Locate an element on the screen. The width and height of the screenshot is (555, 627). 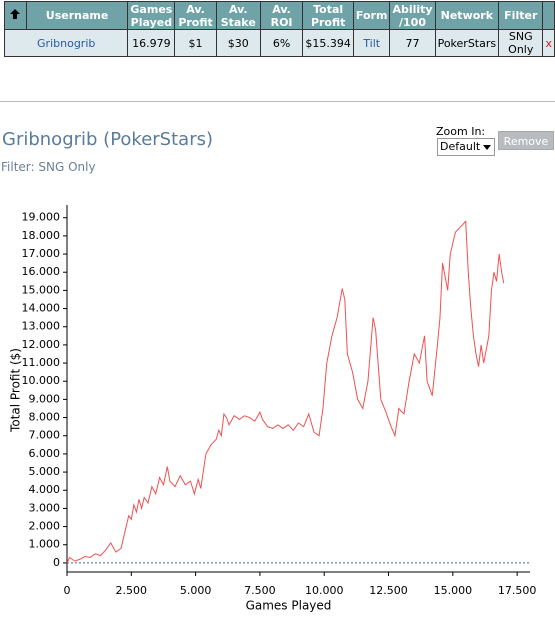
header-cell: Av. Profit is located at coordinates (195, 15).